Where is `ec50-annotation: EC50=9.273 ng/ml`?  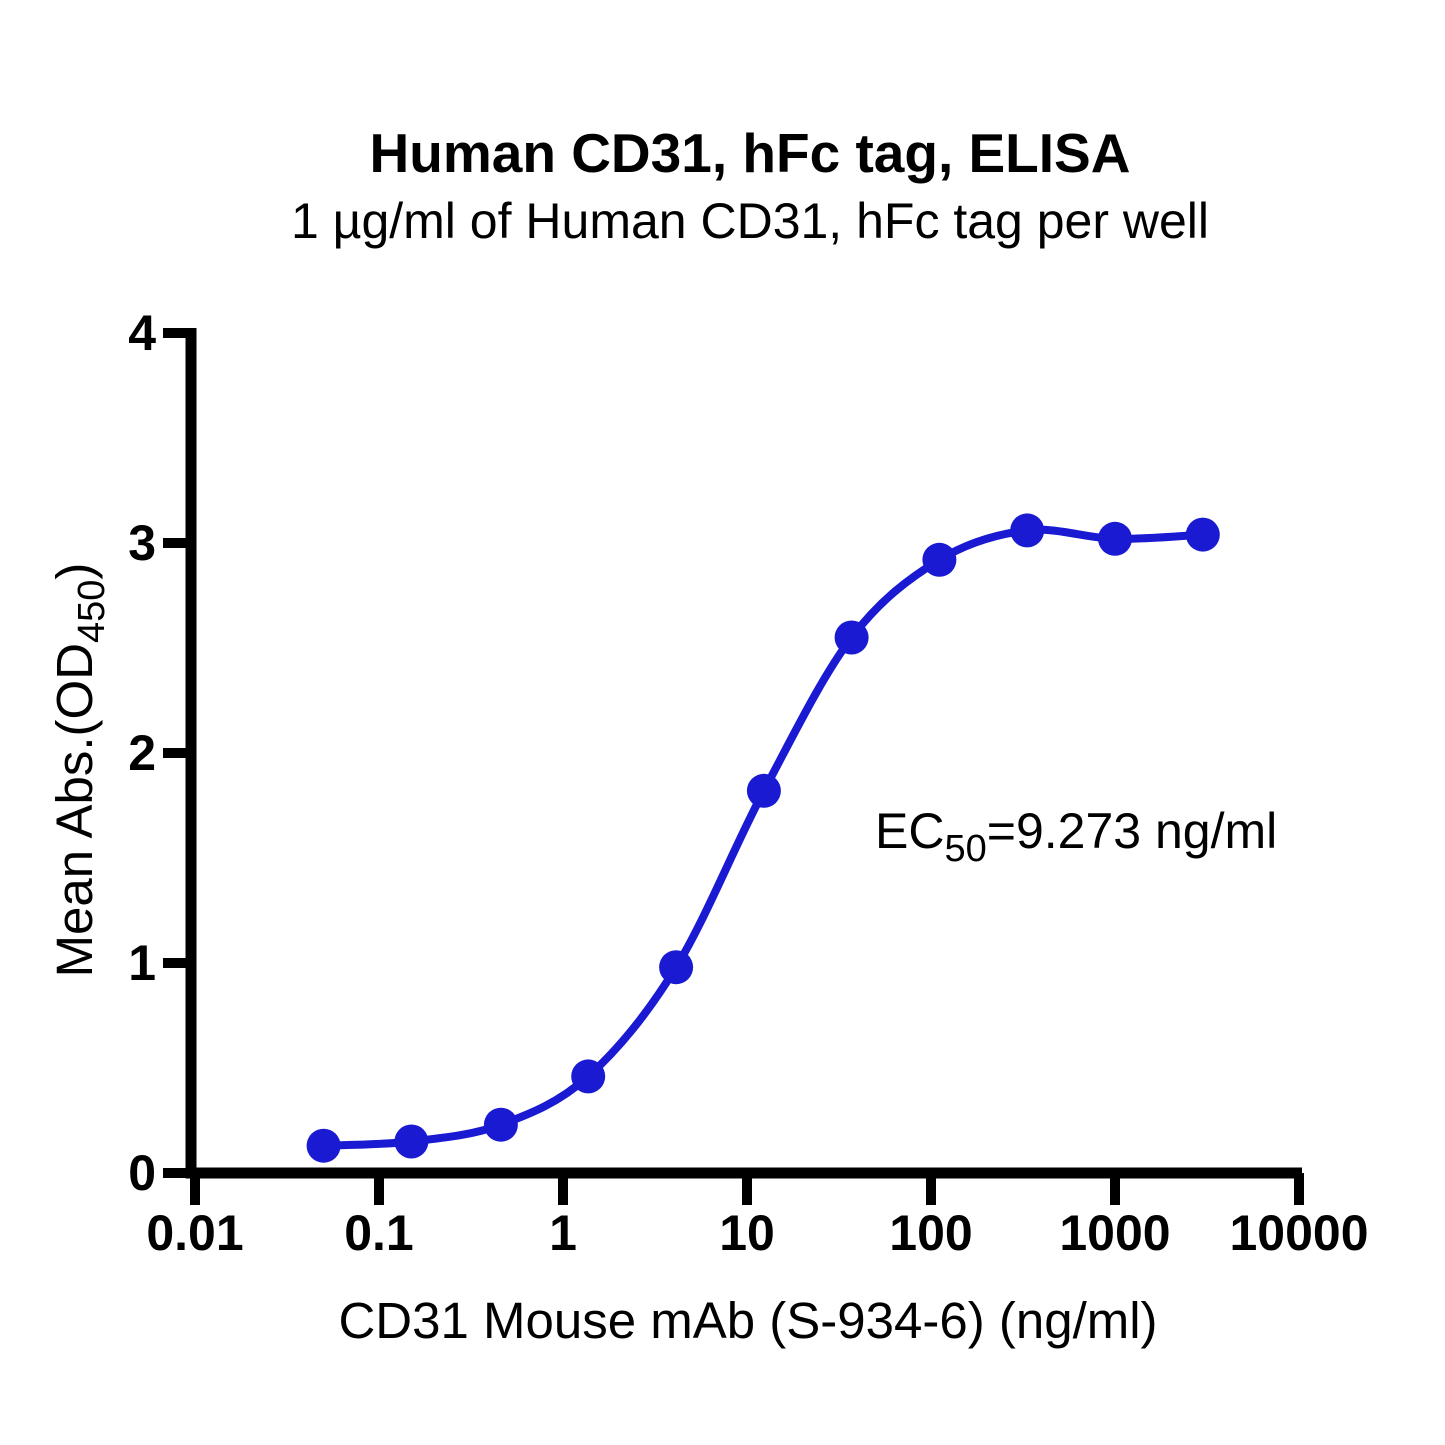
ec50-annotation: EC50=9.273 ng/ml is located at coordinates (1076, 836).